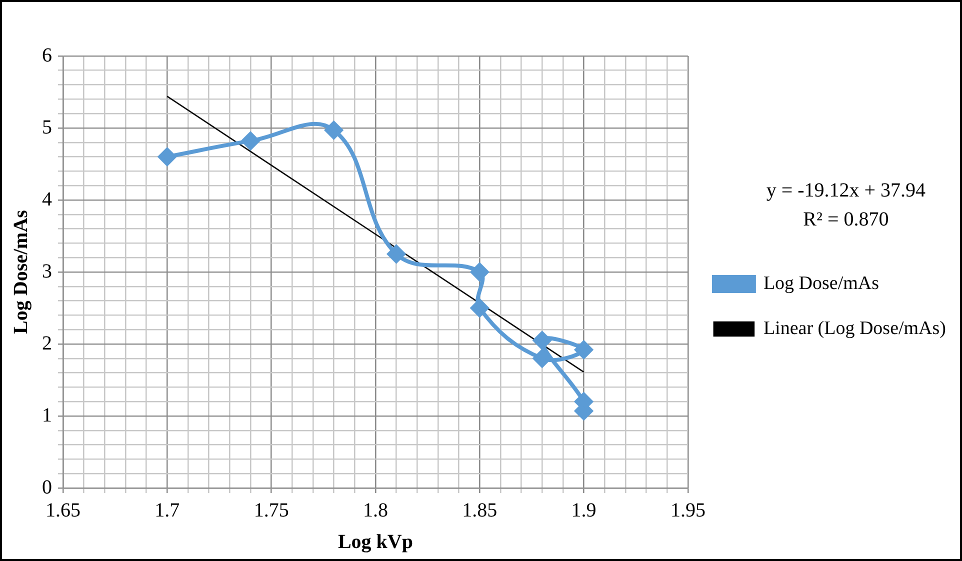 The height and width of the screenshot is (561, 962). I want to click on y-tick-label: 5, so click(47, 127).